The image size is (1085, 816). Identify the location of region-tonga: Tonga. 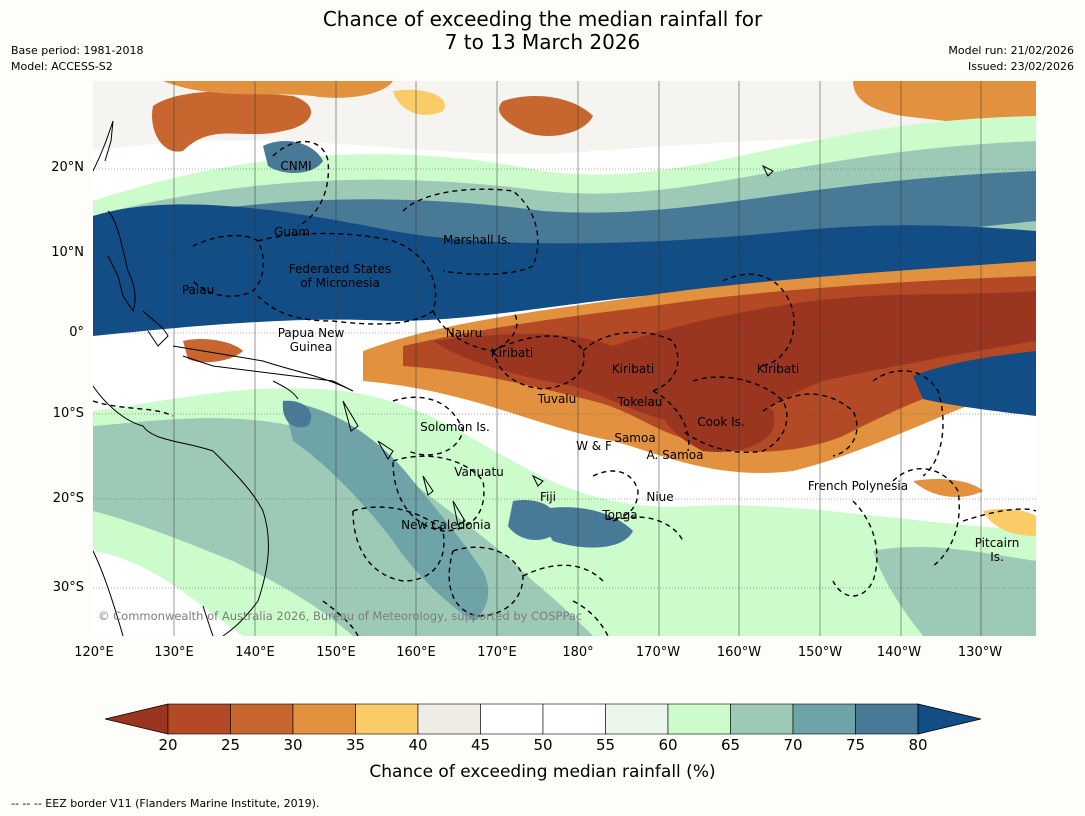
(620, 515).